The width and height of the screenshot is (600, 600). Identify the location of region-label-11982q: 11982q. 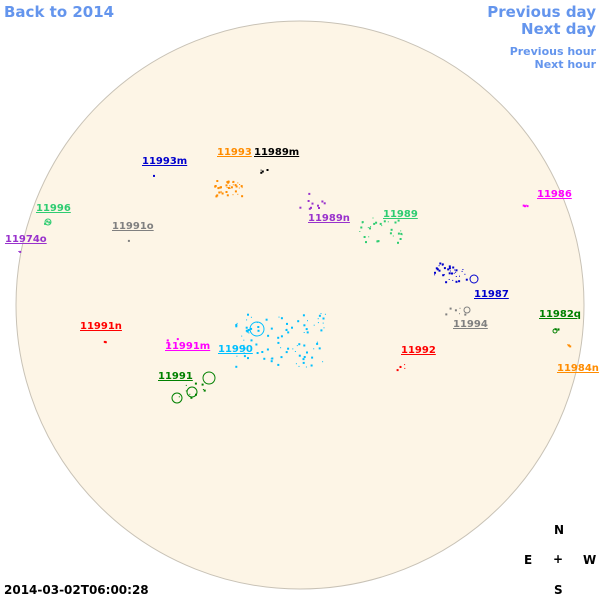
(560, 314).